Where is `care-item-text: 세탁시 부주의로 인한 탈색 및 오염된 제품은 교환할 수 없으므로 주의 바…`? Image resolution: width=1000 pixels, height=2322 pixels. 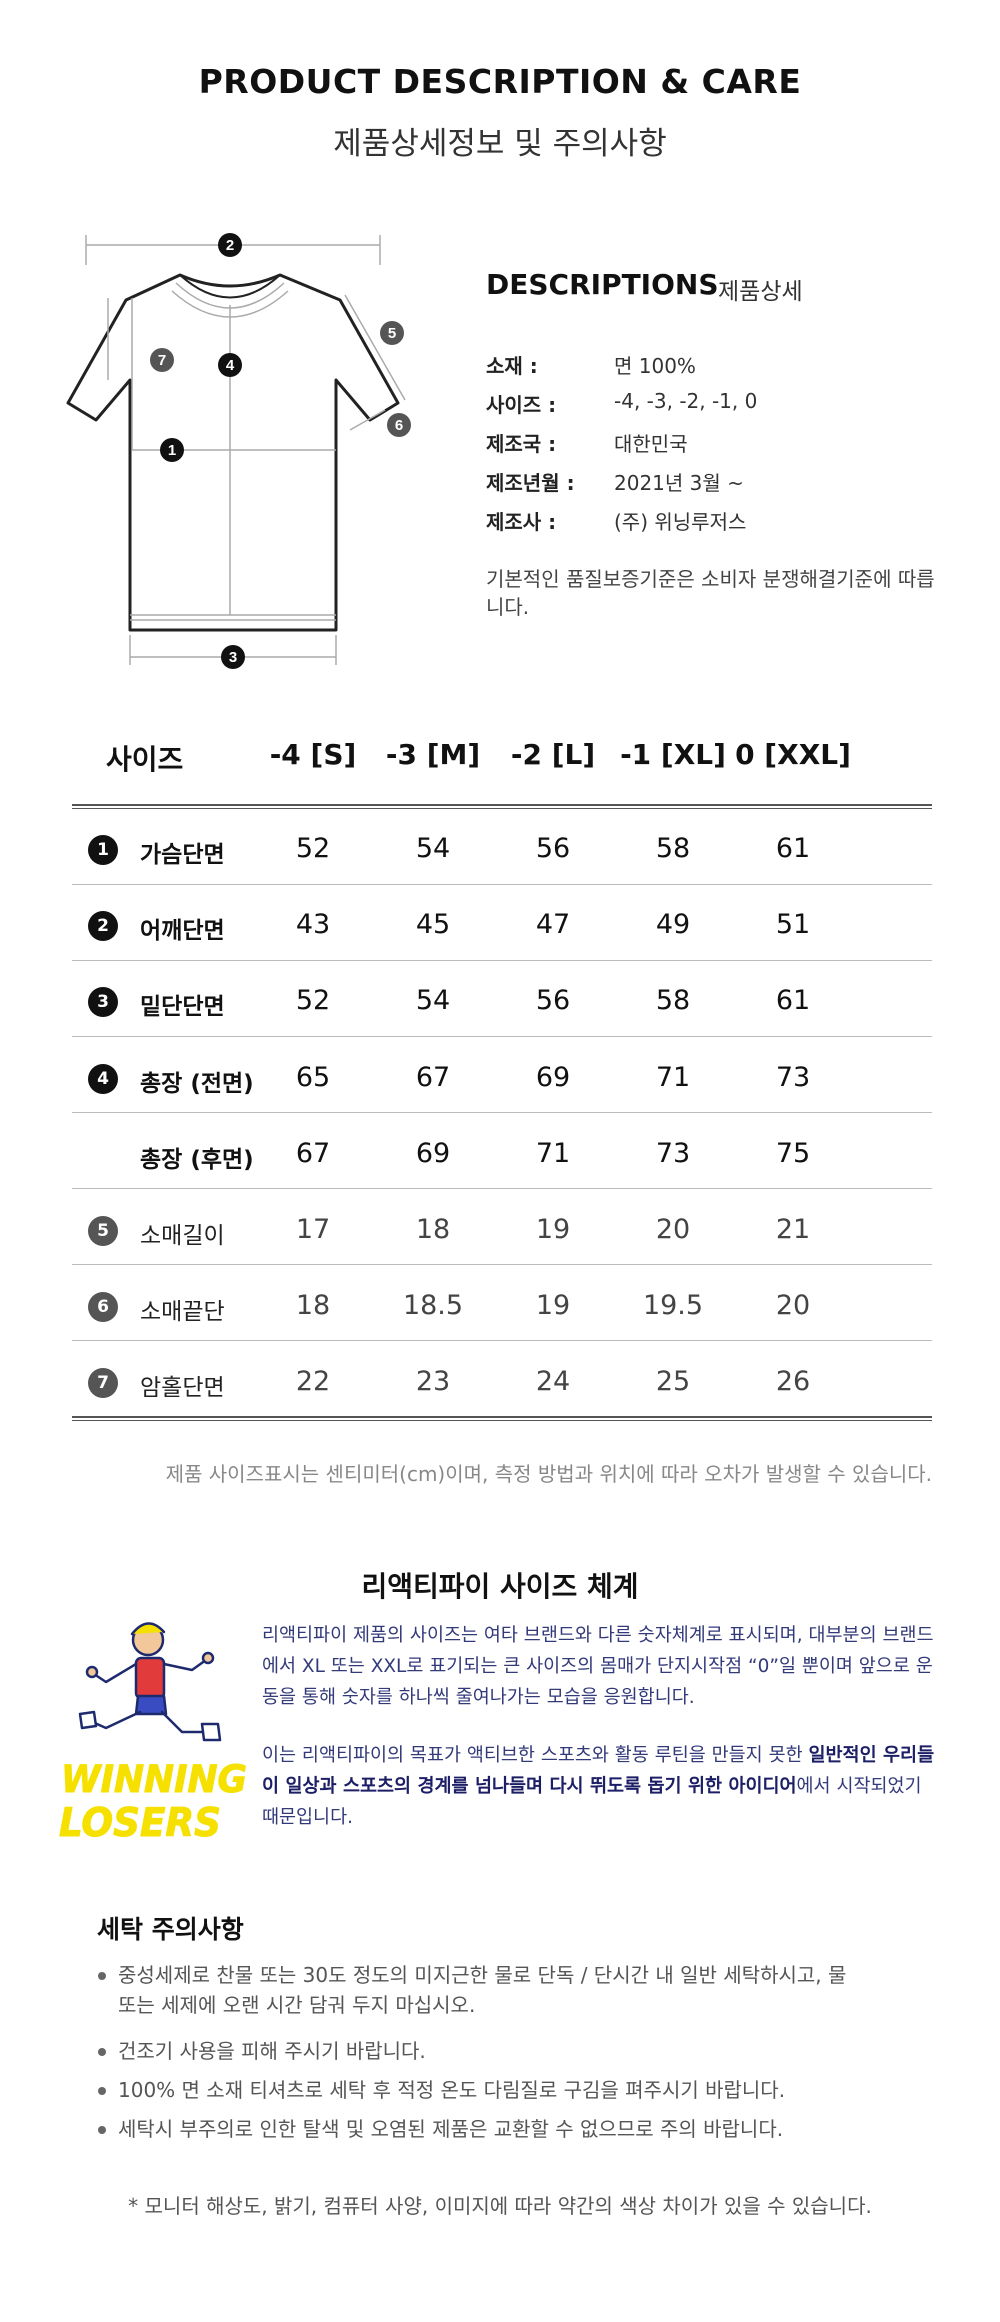 care-item-text: 세탁시 부주의로 인한 탈색 및 오염된 제품은 교환할 수 없으므로 주의 바… is located at coordinates (451, 2129).